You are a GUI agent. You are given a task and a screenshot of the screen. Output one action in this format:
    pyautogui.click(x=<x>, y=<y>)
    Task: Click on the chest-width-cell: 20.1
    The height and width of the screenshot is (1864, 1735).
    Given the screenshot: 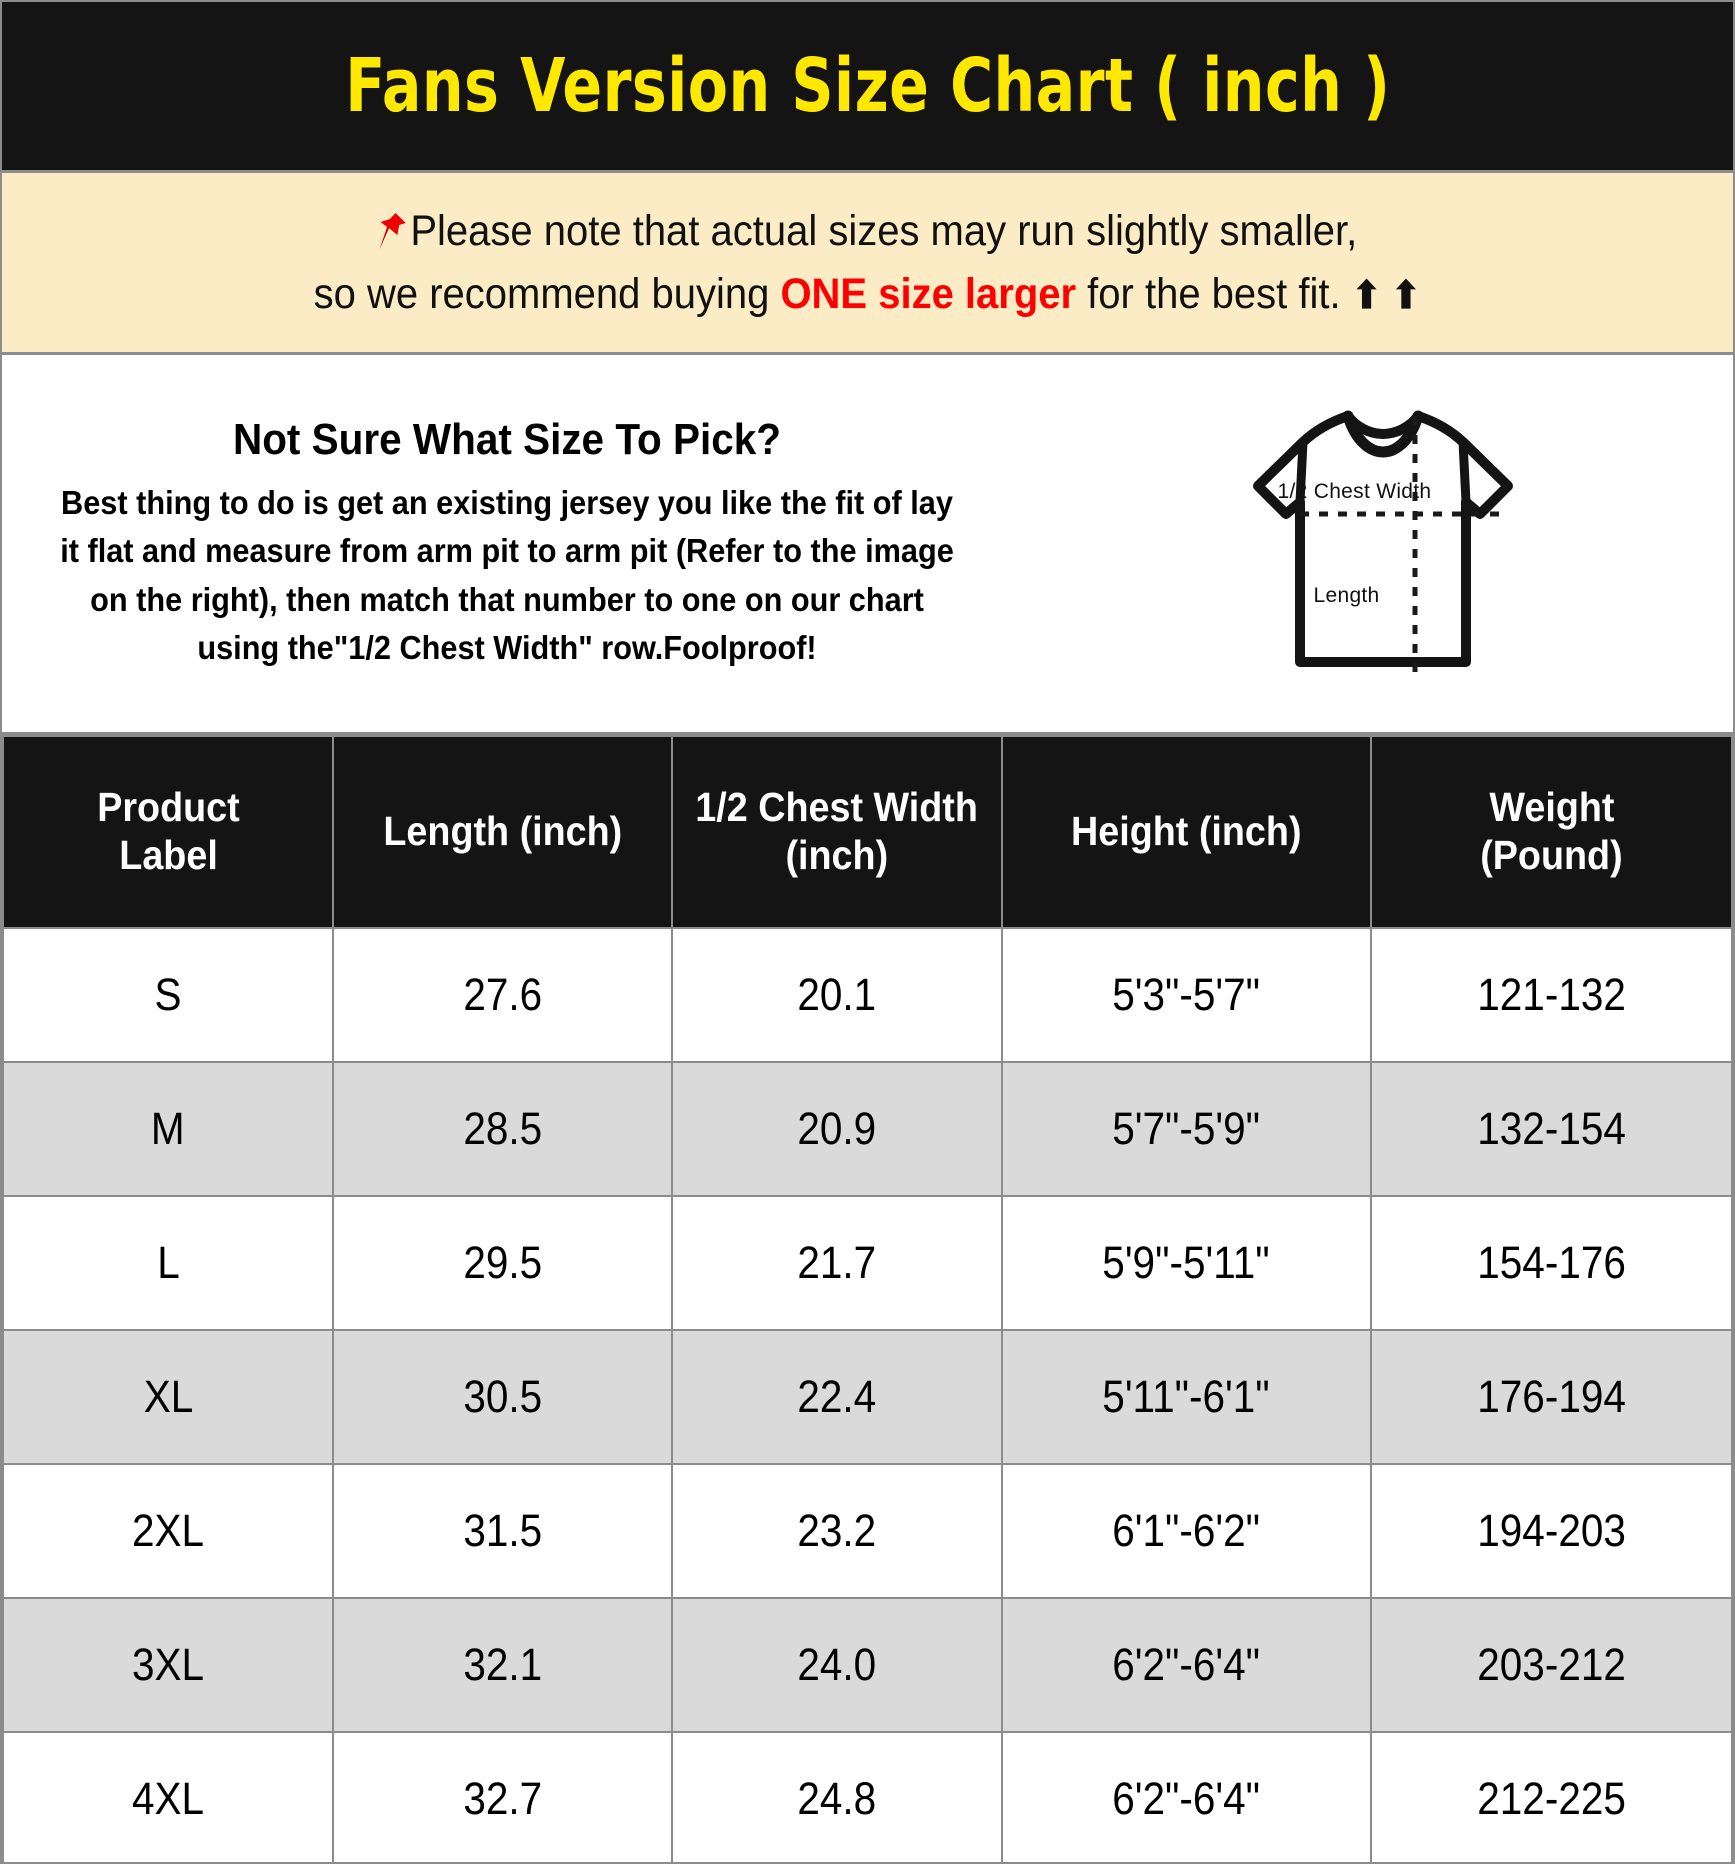 What is the action you would take?
    pyautogui.click(x=836, y=995)
    